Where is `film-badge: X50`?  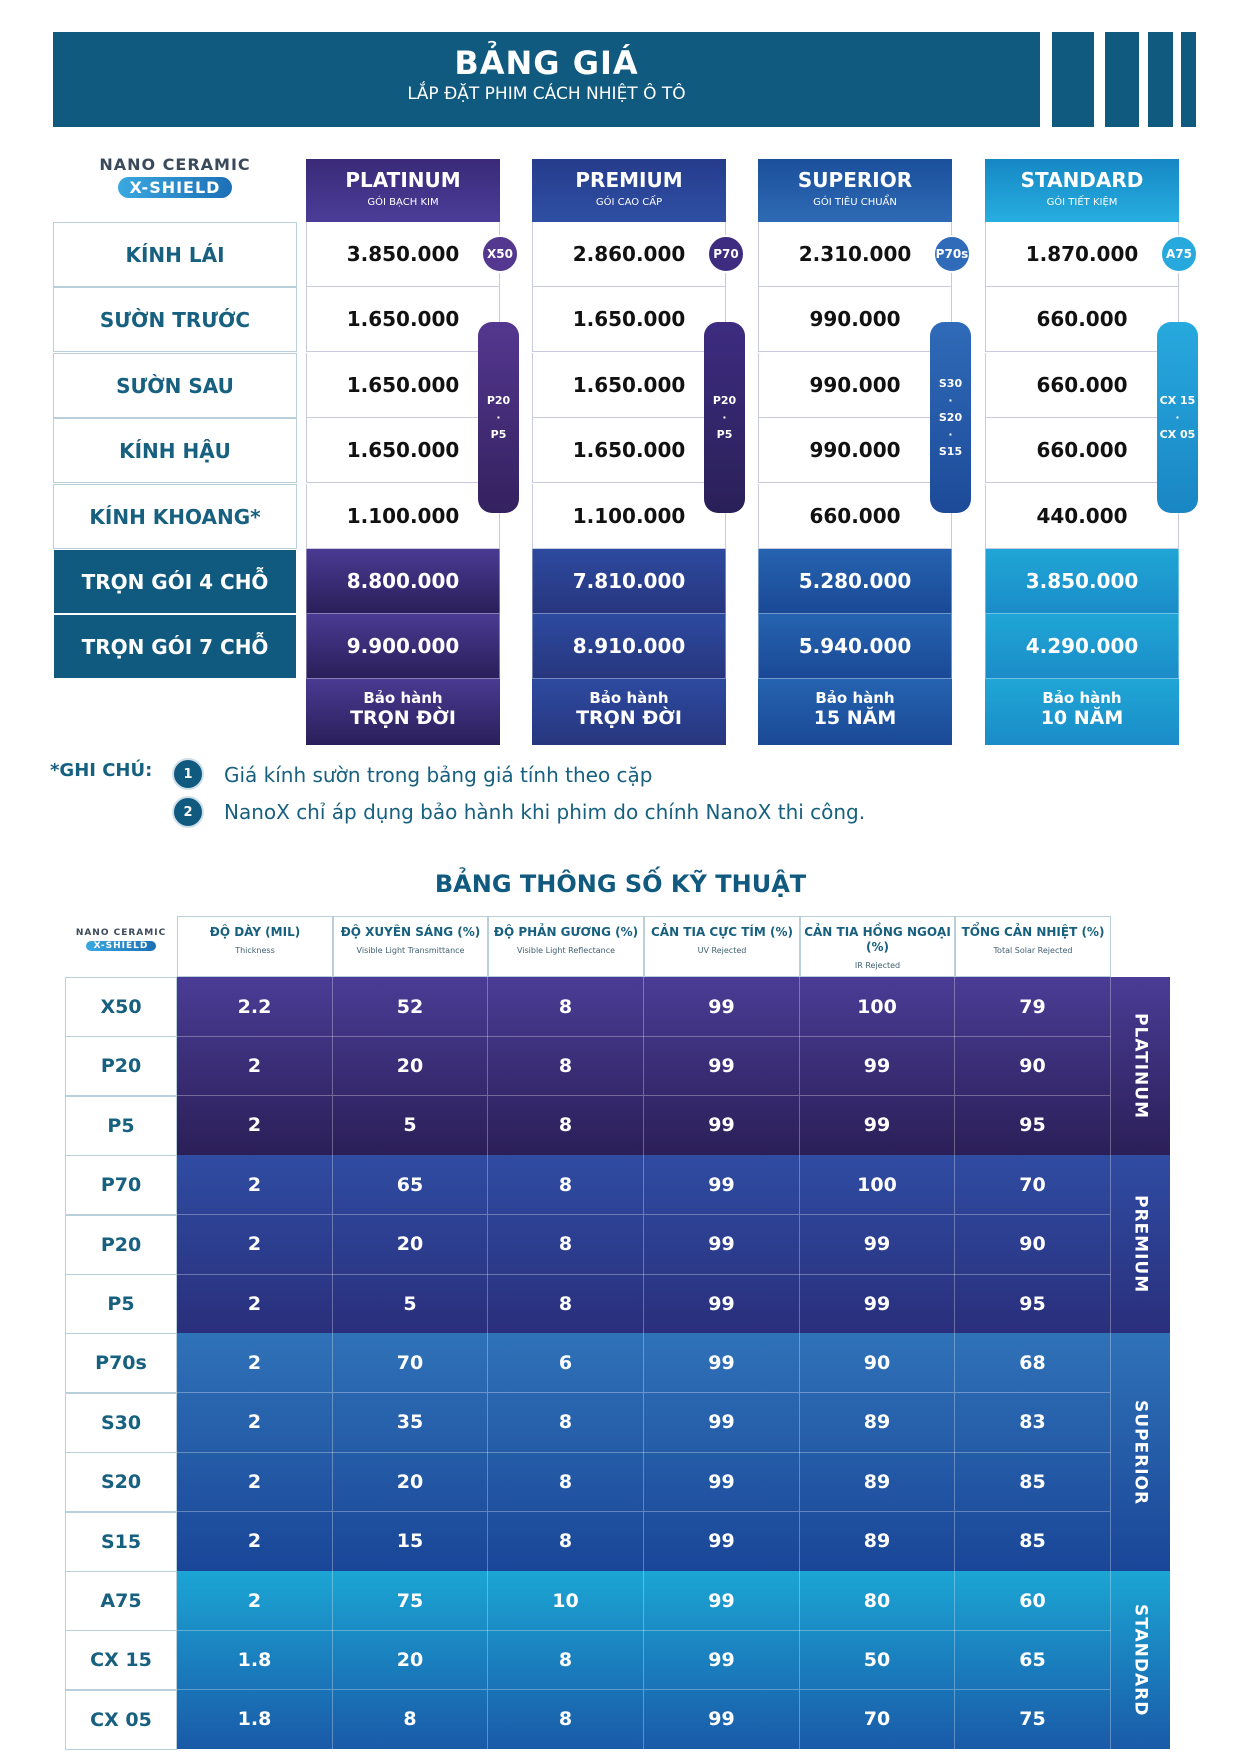 film-badge: X50 is located at coordinates (500, 254).